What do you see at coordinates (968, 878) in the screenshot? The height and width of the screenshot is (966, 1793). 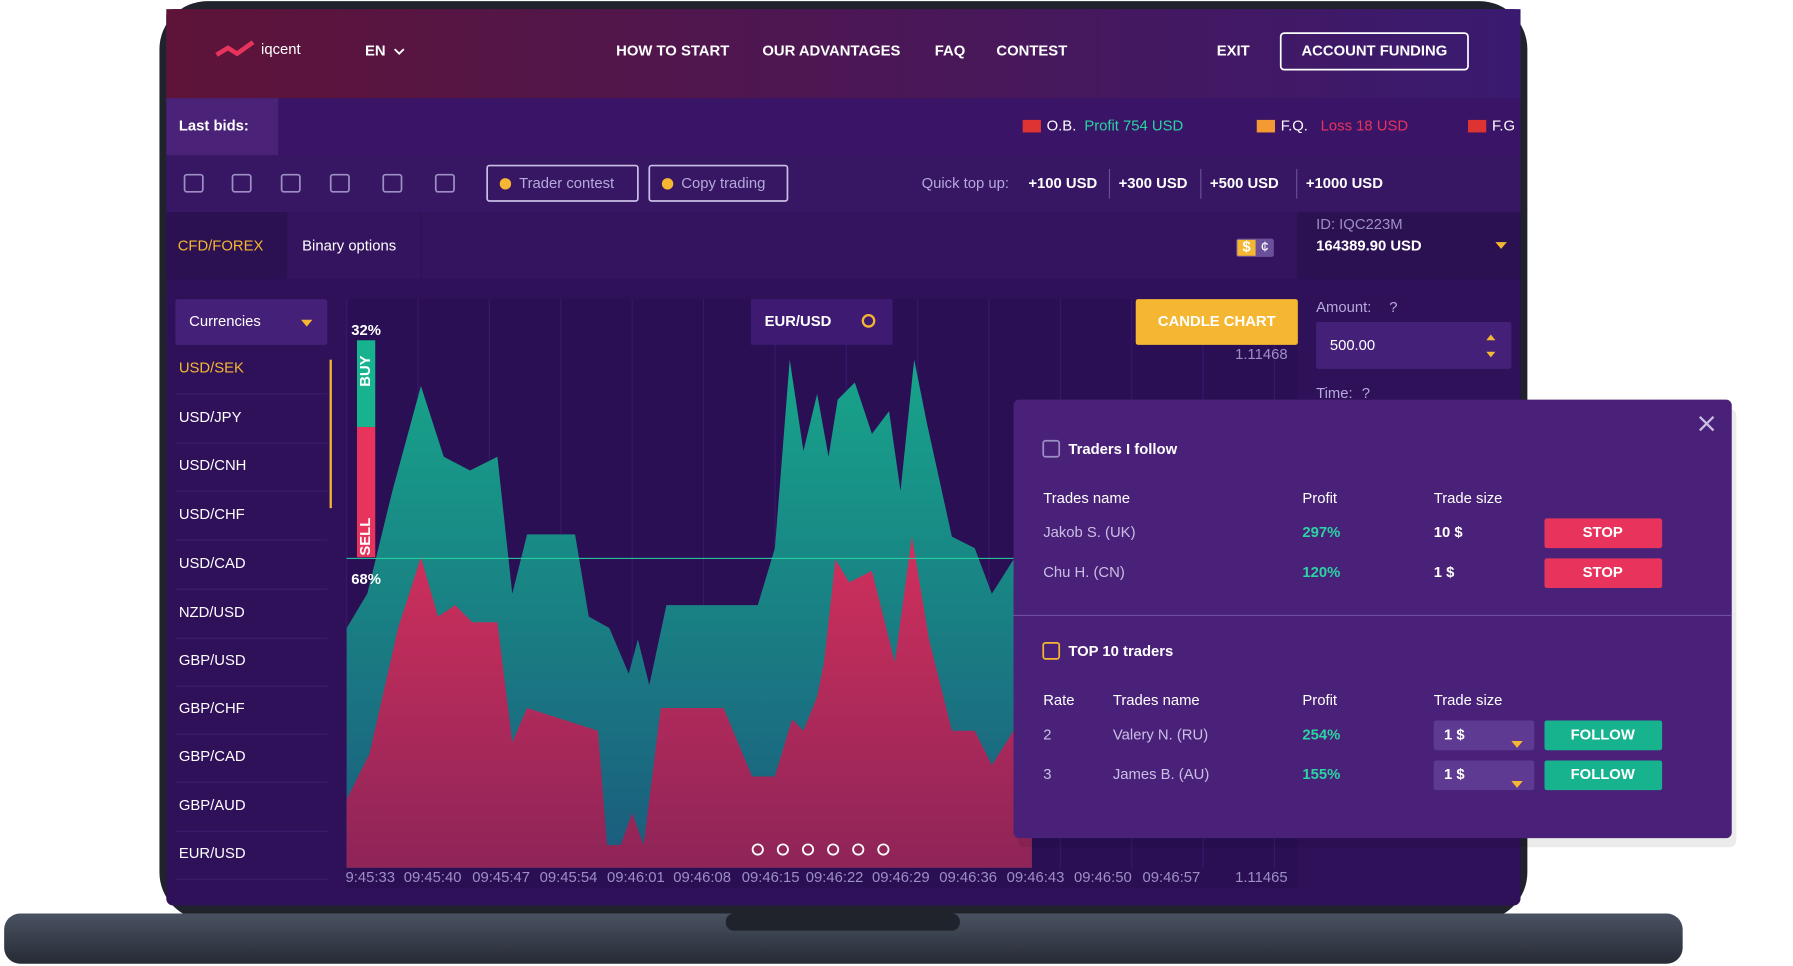 I see `time-label: 09:46:36` at bounding box center [968, 878].